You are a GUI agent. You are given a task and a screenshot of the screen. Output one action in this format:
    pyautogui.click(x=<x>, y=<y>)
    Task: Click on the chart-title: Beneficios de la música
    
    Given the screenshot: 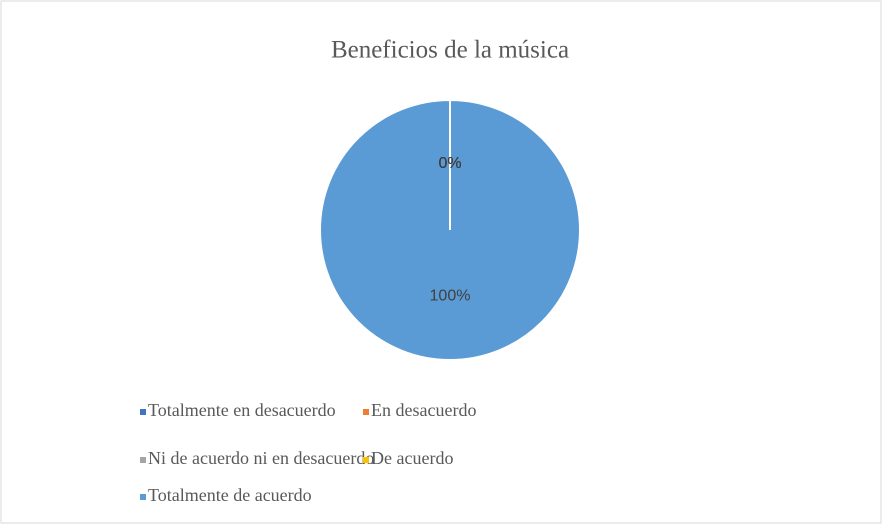 What is the action you would take?
    pyautogui.click(x=450, y=50)
    